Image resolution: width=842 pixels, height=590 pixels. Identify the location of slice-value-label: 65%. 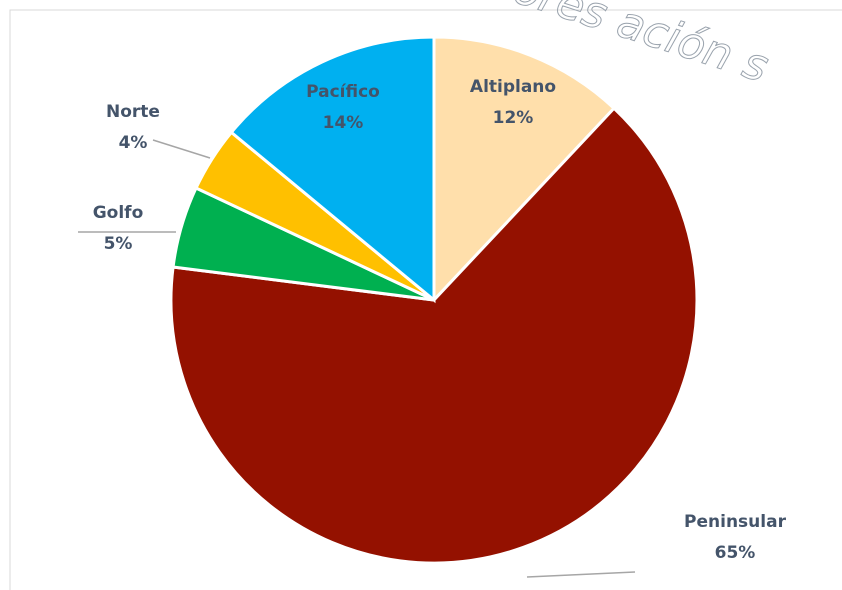
(735, 553).